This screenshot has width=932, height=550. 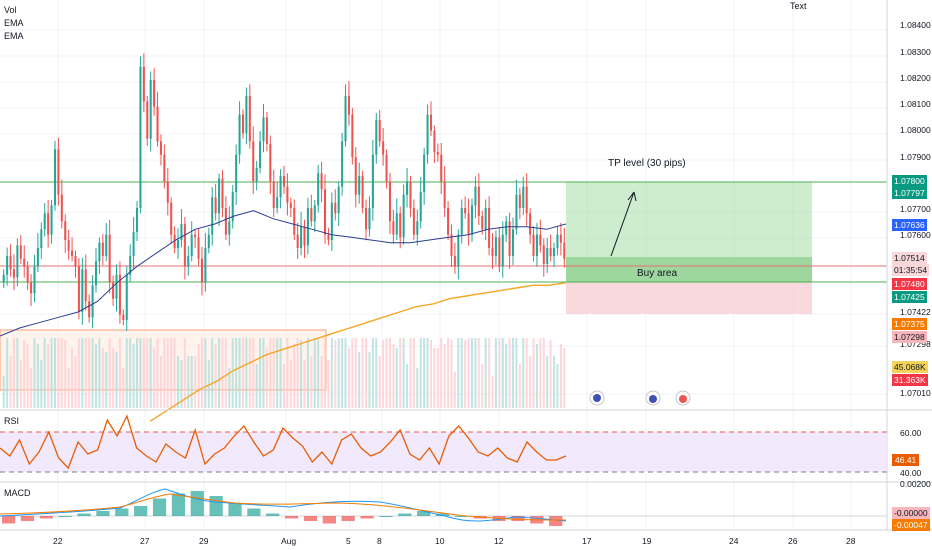 What do you see at coordinates (909, 324) in the screenshot?
I see `price-tag-ema-slow: 1.07375` at bounding box center [909, 324].